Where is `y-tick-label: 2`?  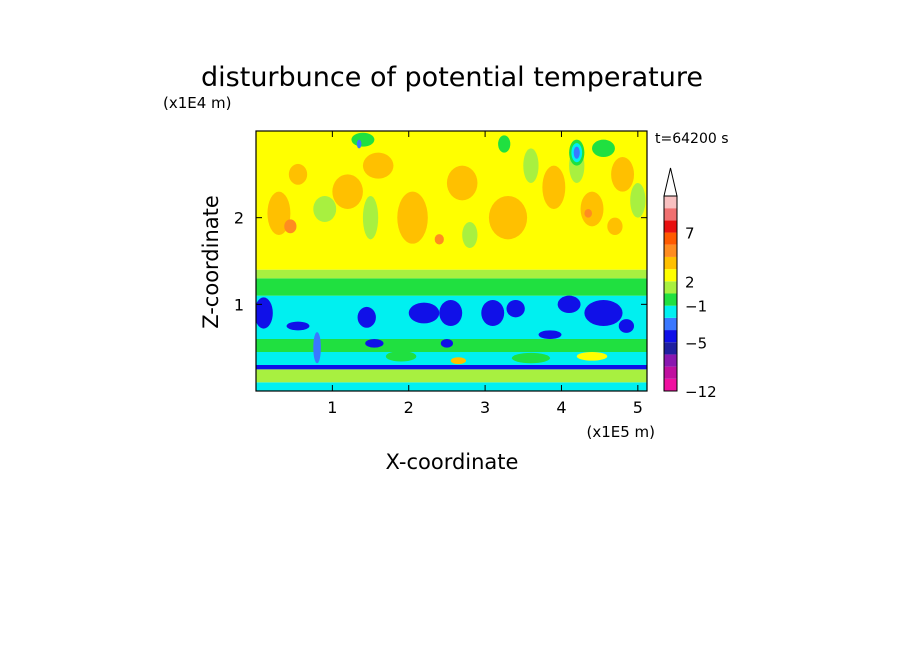
y-tick-label: 2 is located at coordinates (239, 218).